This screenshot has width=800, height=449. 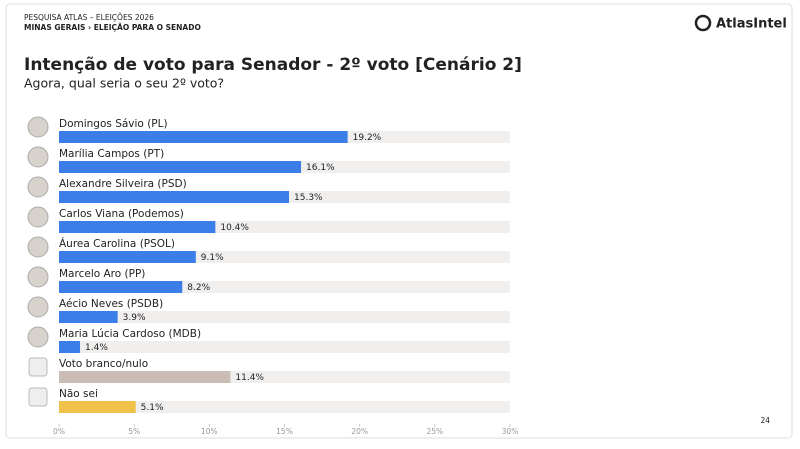 I want to click on kicker: MINAS GERAIS › ELEIÇÃO PARA O SENADO, so click(x=112, y=27).